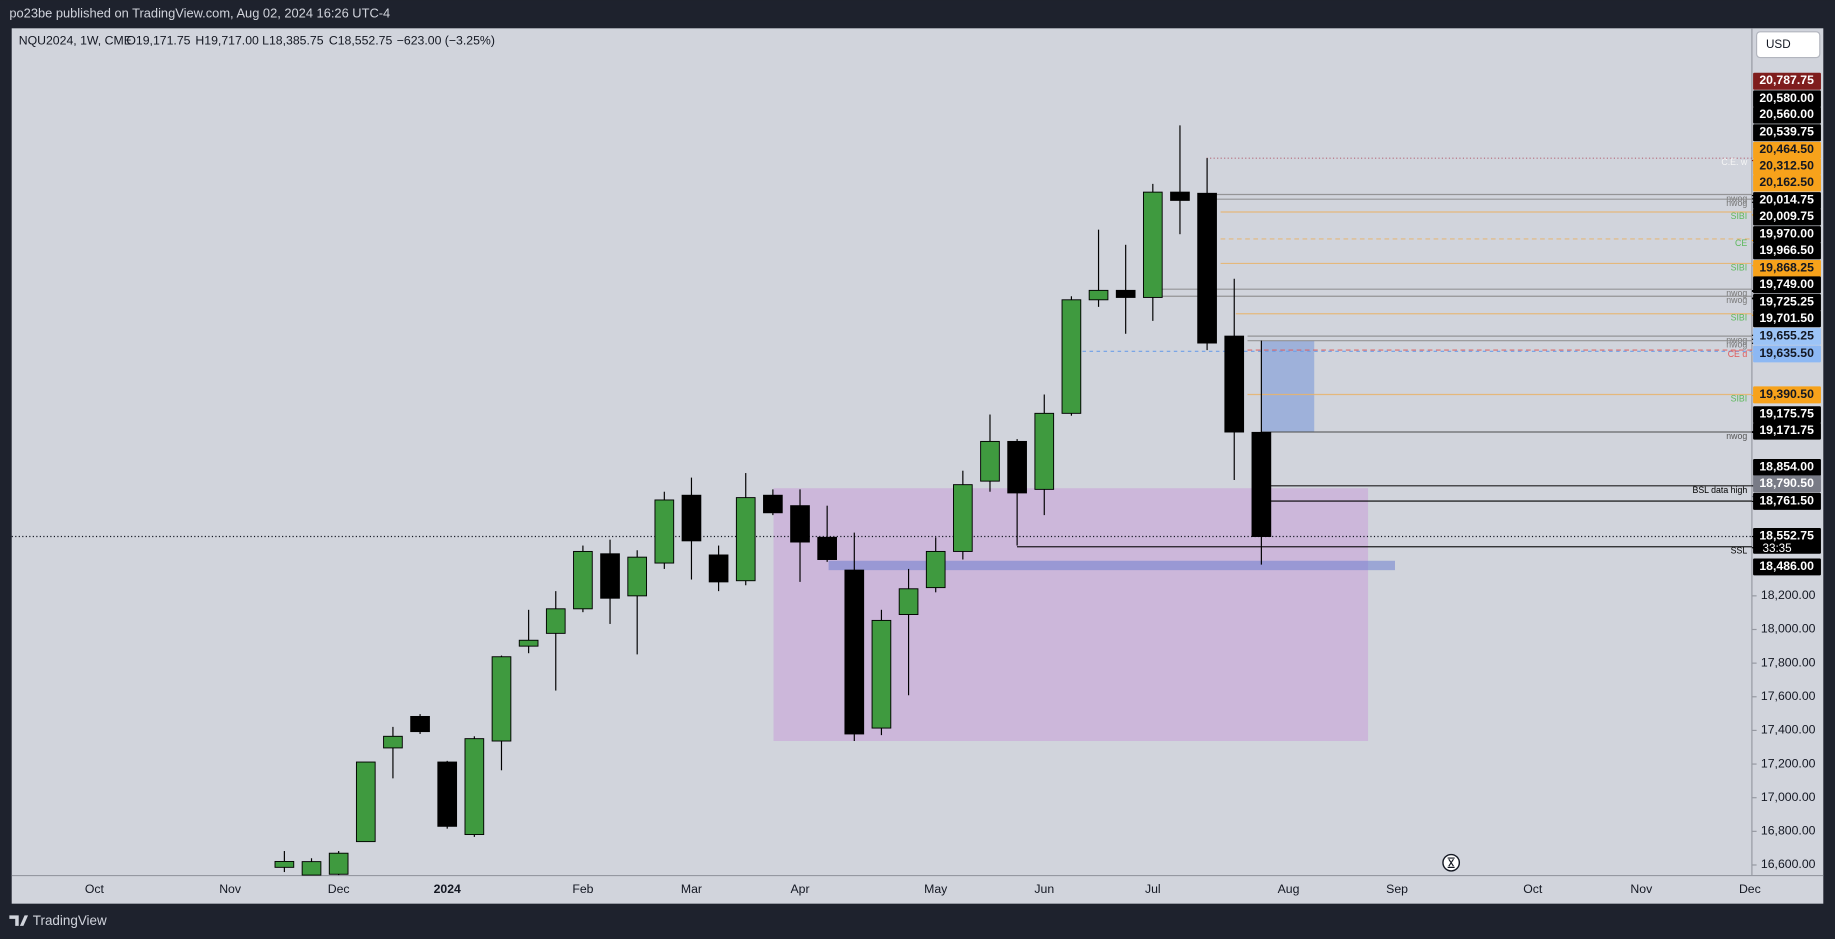 This screenshot has width=1835, height=939. Describe the element at coordinates (582, 889) in the screenshot. I see `x-tick-label: Feb` at that location.